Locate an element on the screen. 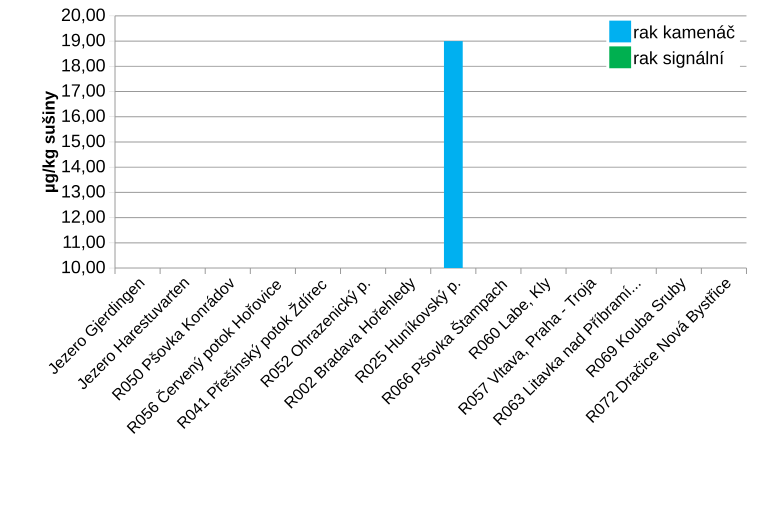 The height and width of the screenshot is (531, 771). y-tick-label: 15,00 is located at coordinates (83, 142).